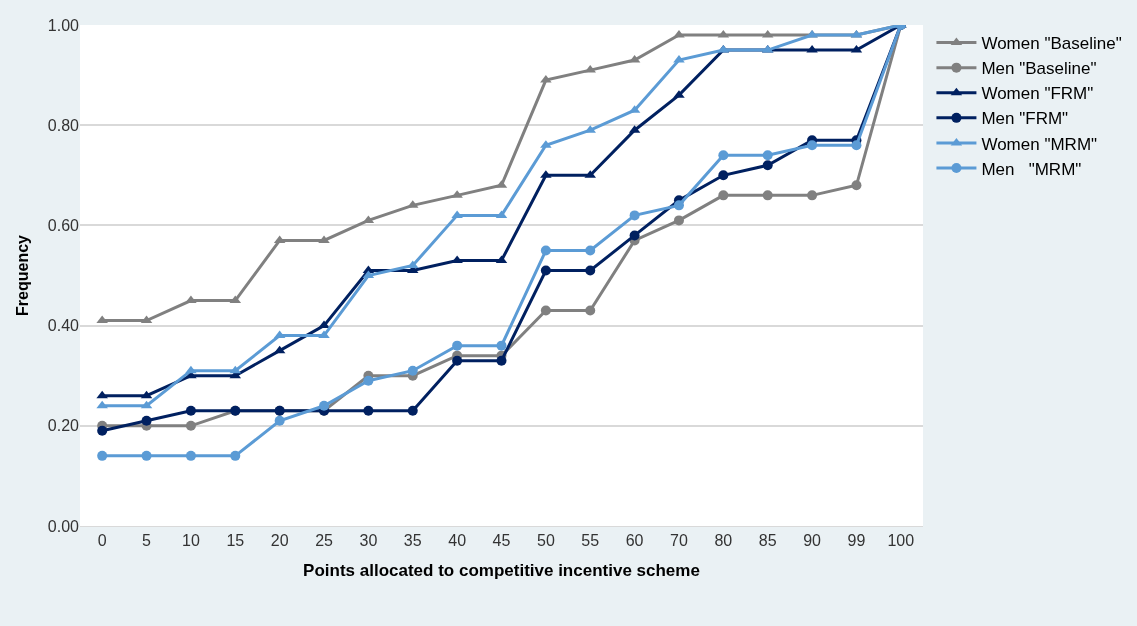 This screenshot has width=1137, height=626. I want to click on x-tick-label: 15, so click(235, 541).